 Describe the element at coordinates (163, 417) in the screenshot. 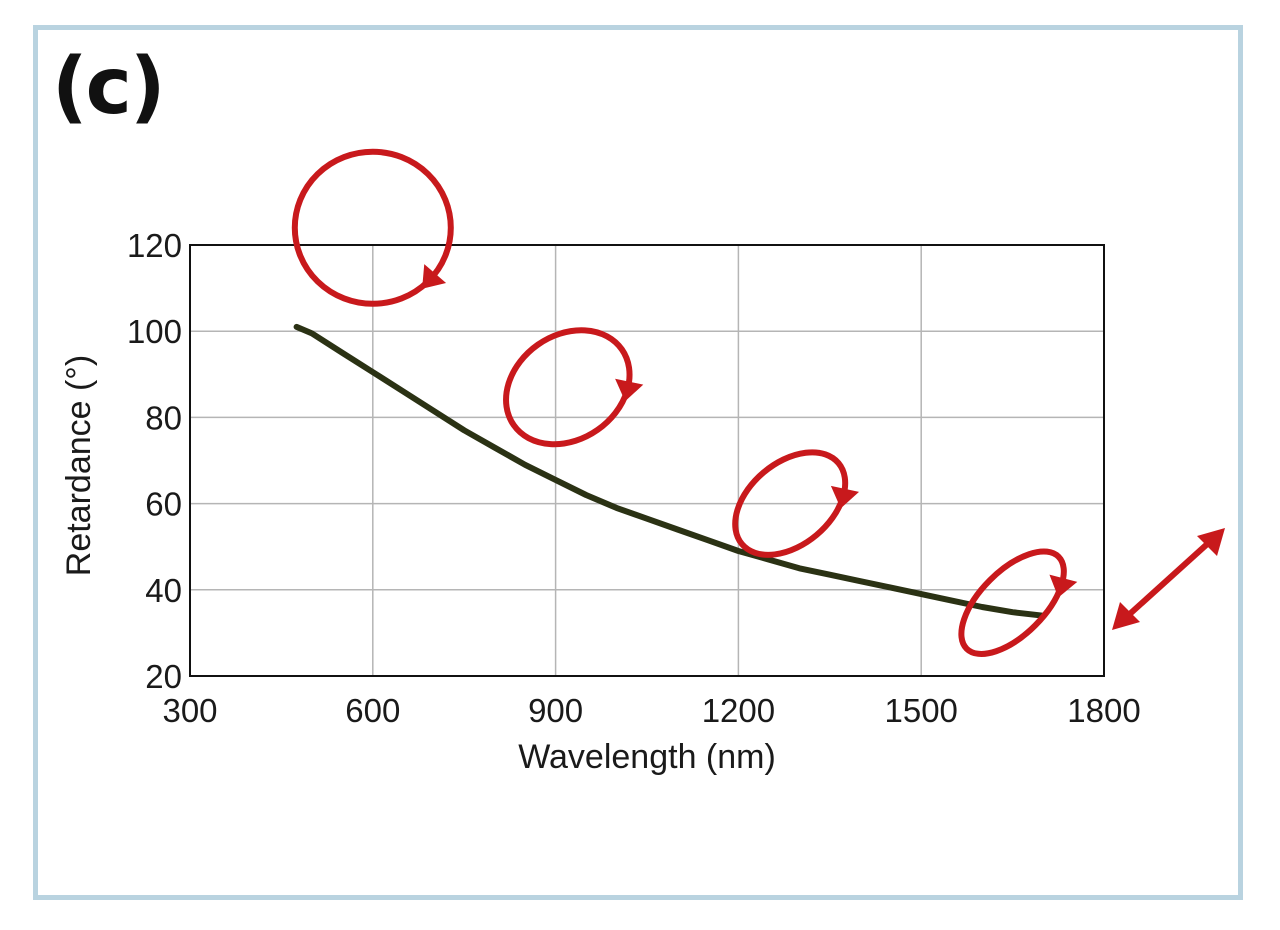

I see `y-tick-label: 80` at that location.